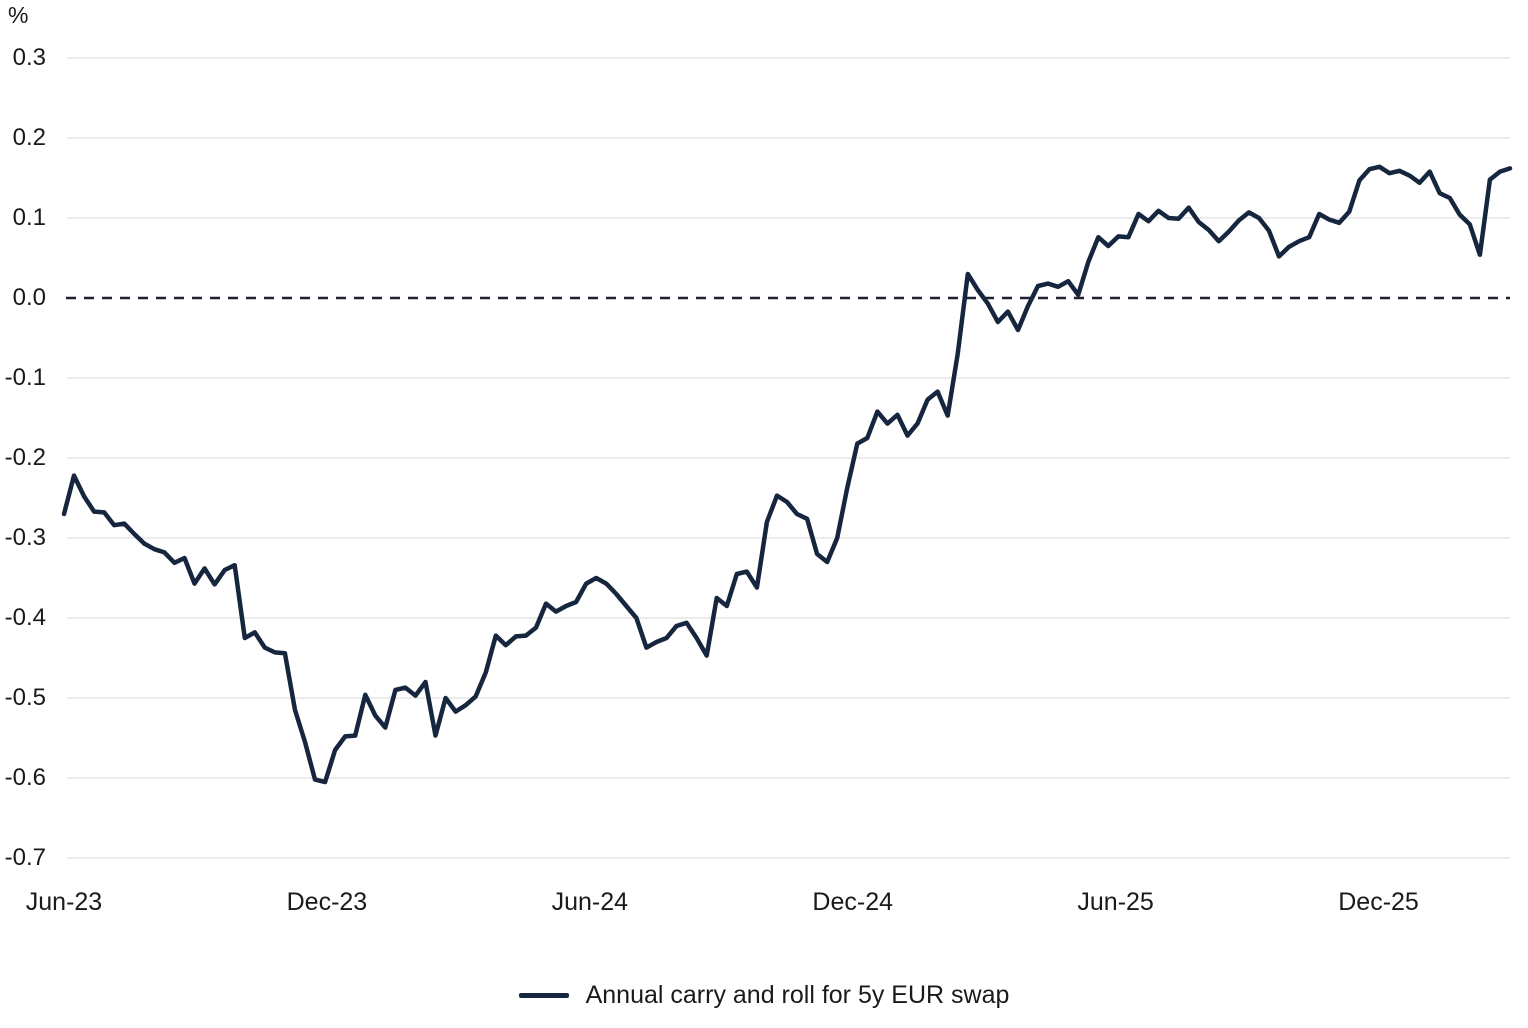 The height and width of the screenshot is (1028, 1528). I want to click on y-tick-label-0.2: 0.2, so click(29, 137).